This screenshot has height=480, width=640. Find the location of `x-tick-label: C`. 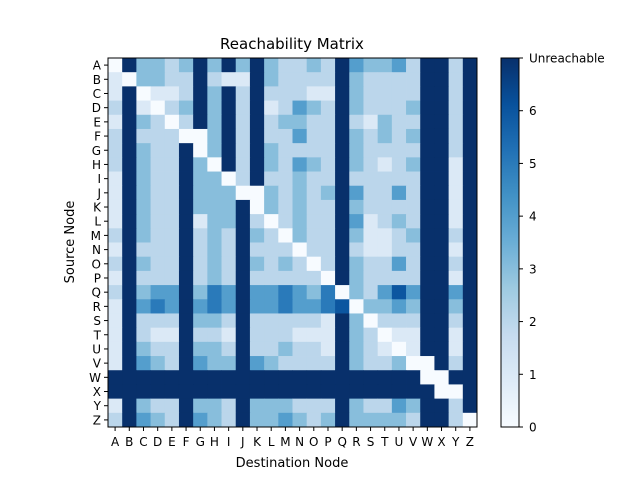

x-tick-label: C is located at coordinates (143, 442).